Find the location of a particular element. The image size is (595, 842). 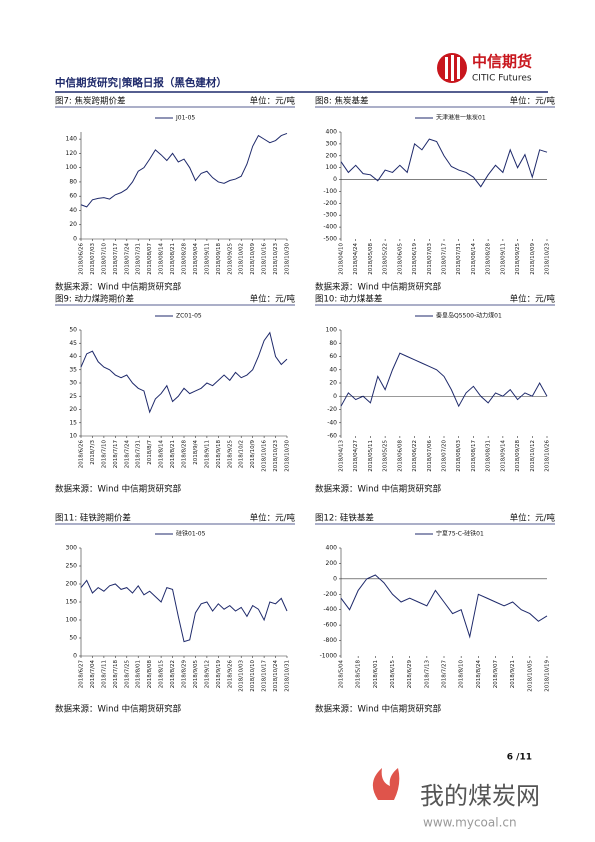

x-tick-label: 2018/9/12 is located at coordinates (207, 674).